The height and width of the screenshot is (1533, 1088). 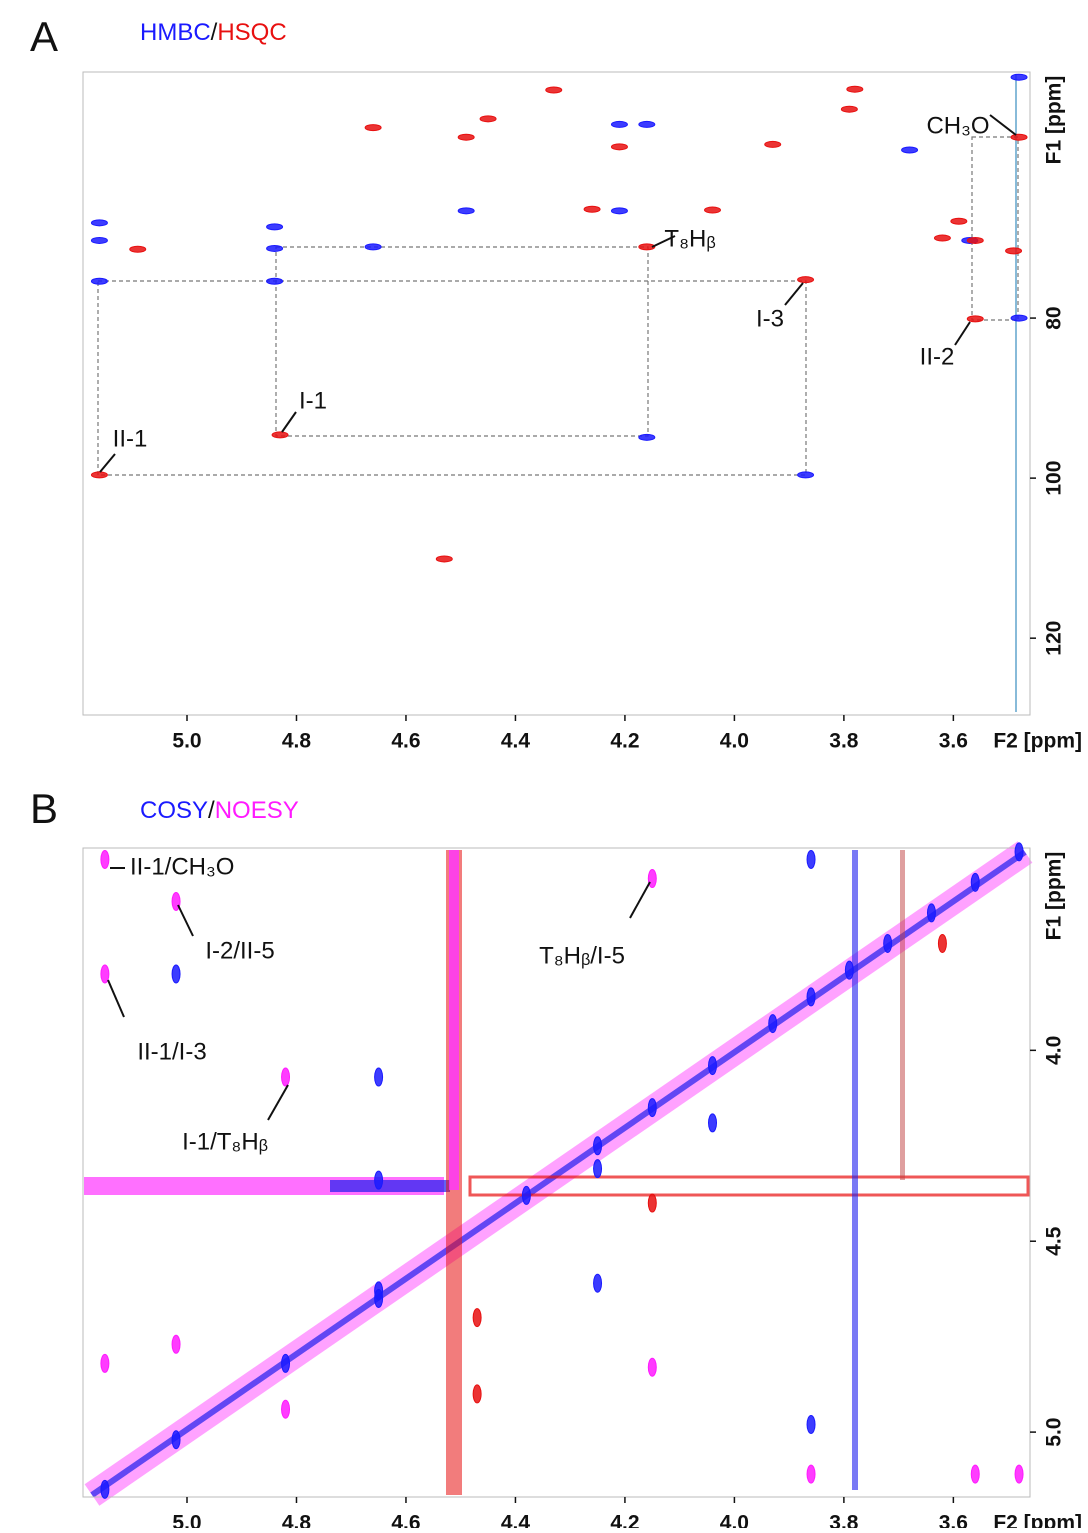 What do you see at coordinates (313, 400) in the screenshot?
I see `annotation: I-1` at bounding box center [313, 400].